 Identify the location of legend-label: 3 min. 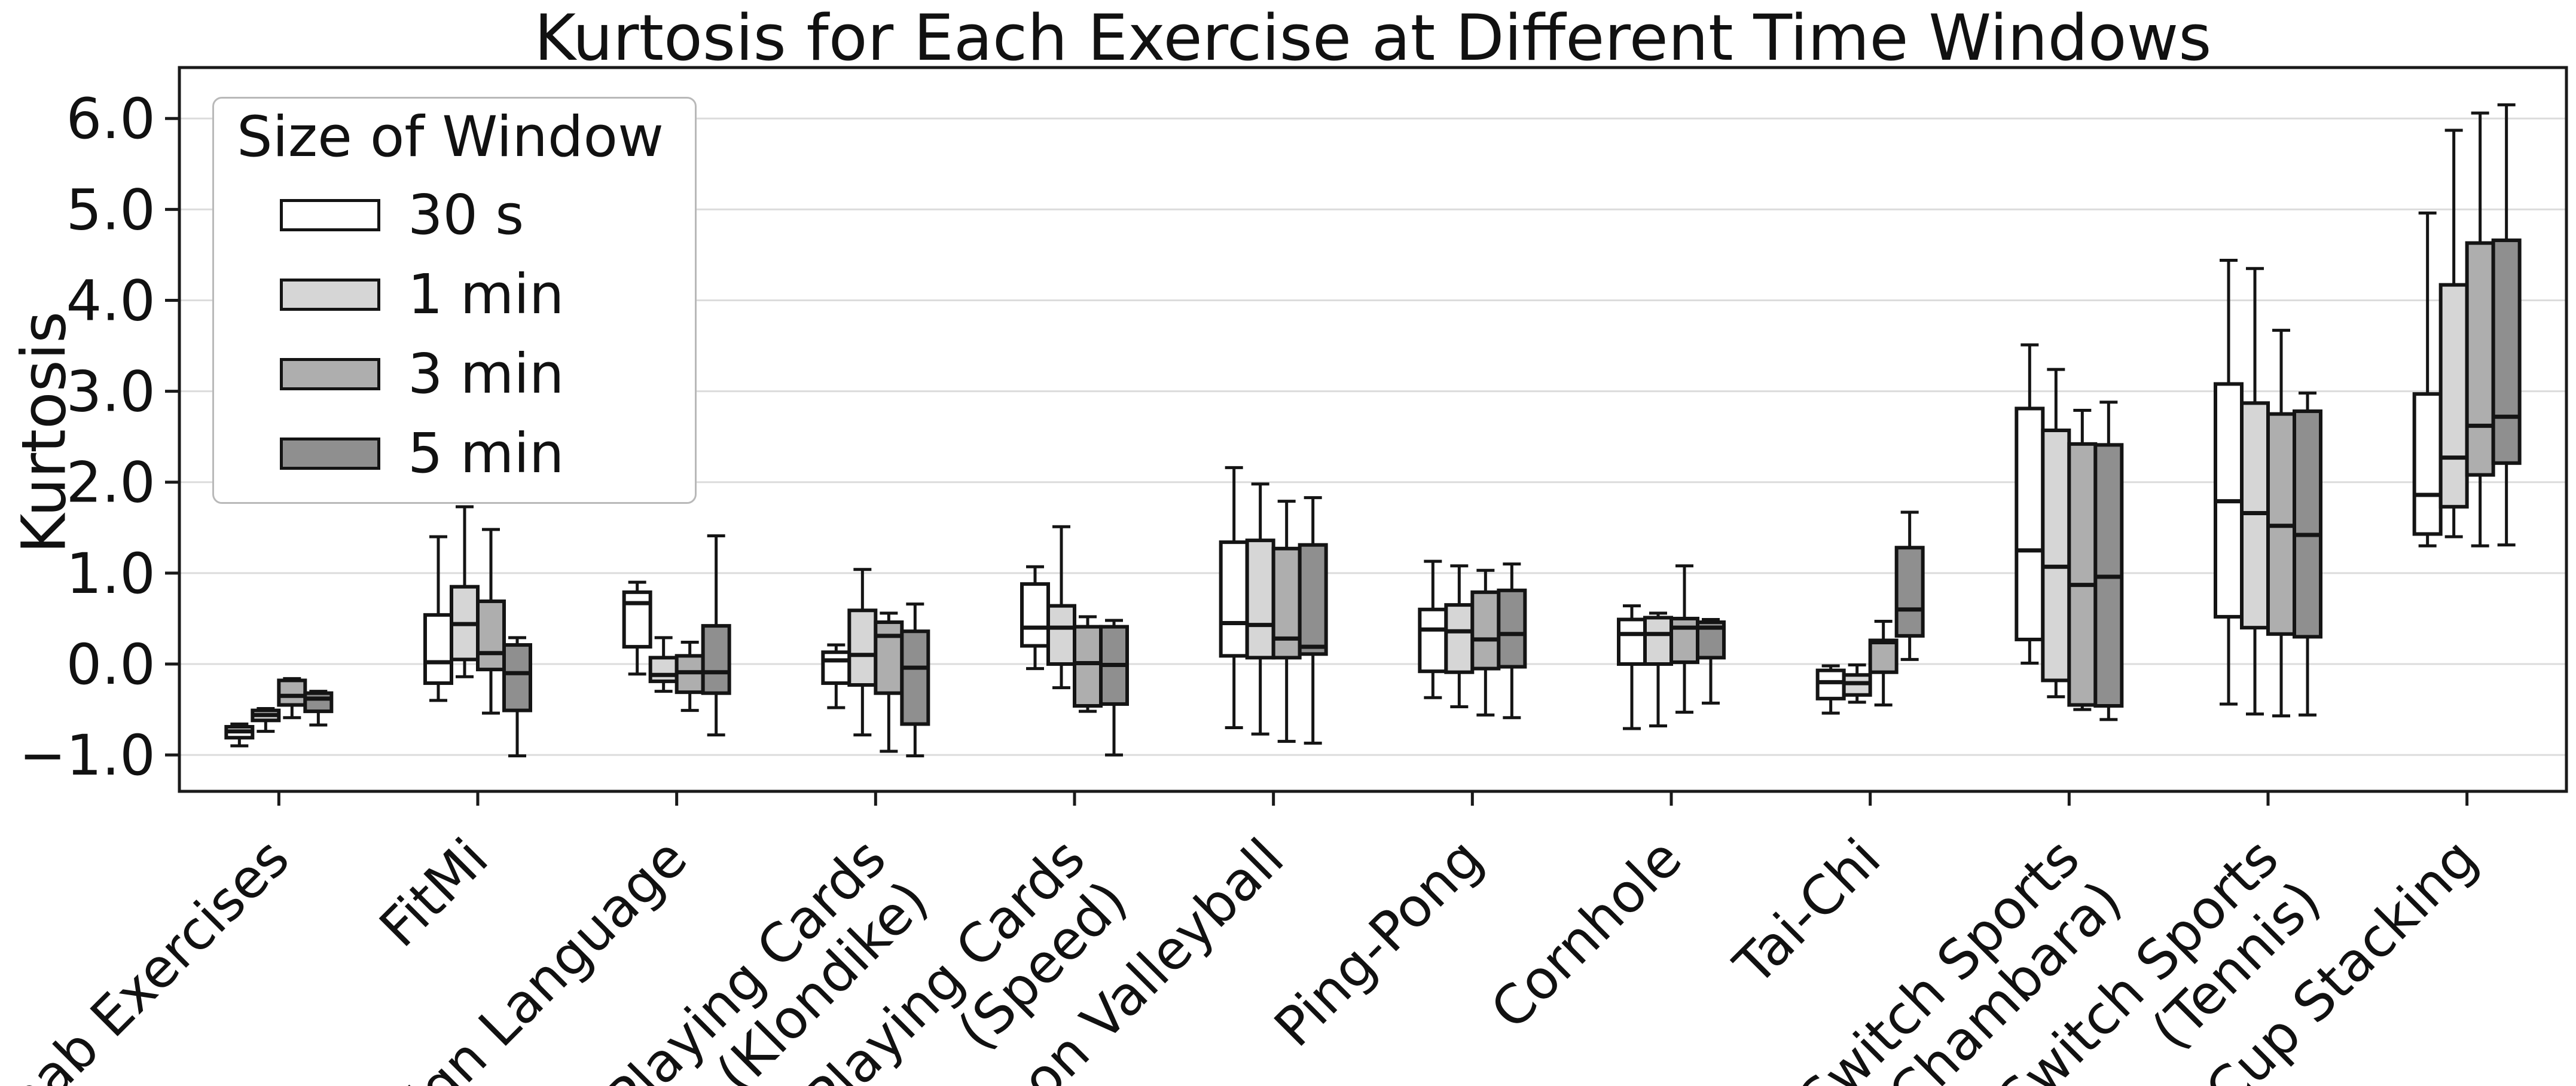
(486, 374).